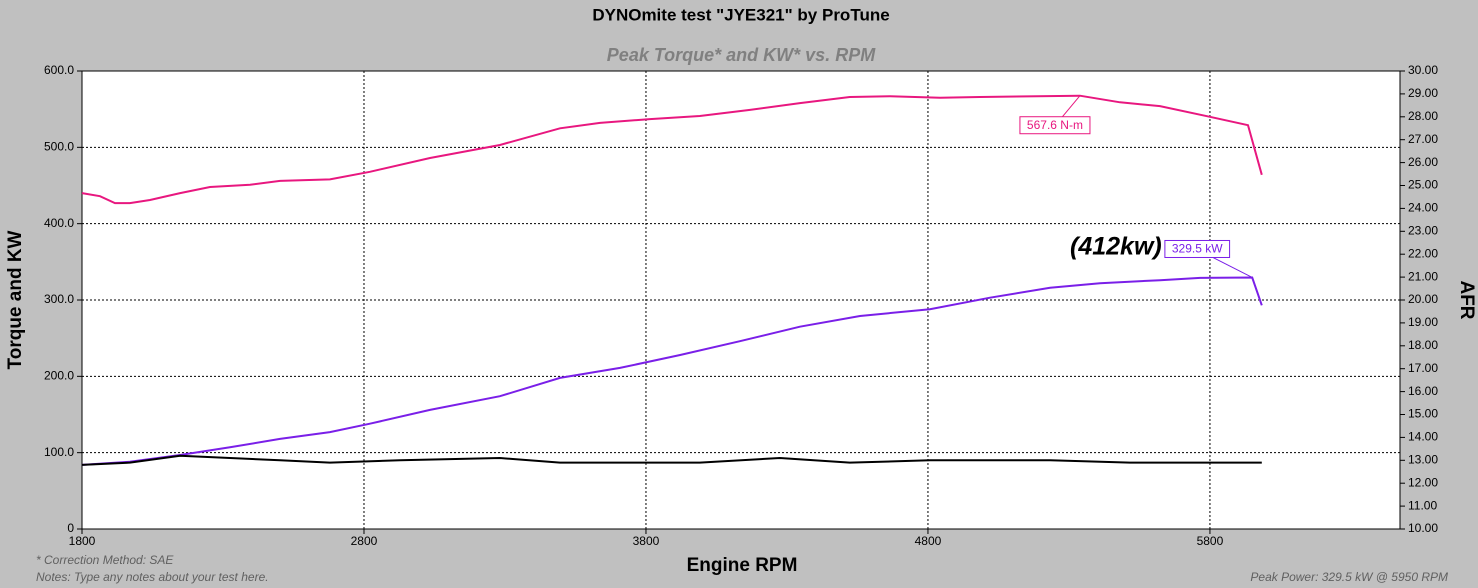  I want to click on y2-tick-label: 22.00, so click(1423, 253).